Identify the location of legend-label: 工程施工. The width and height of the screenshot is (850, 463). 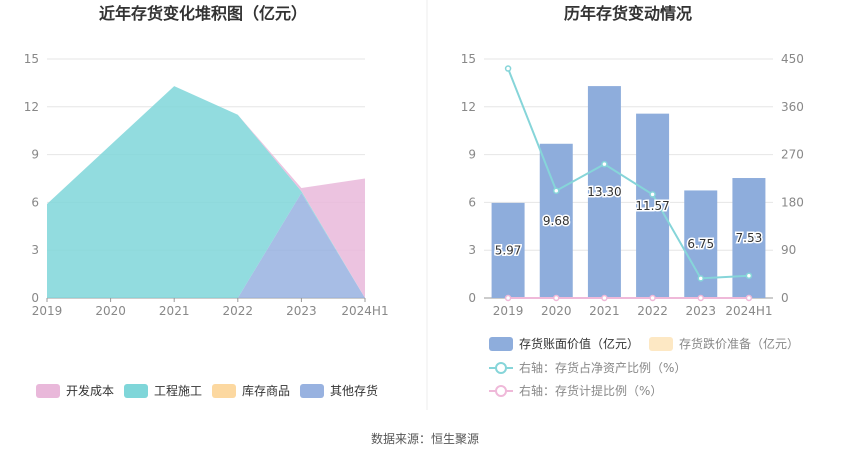
(178, 390).